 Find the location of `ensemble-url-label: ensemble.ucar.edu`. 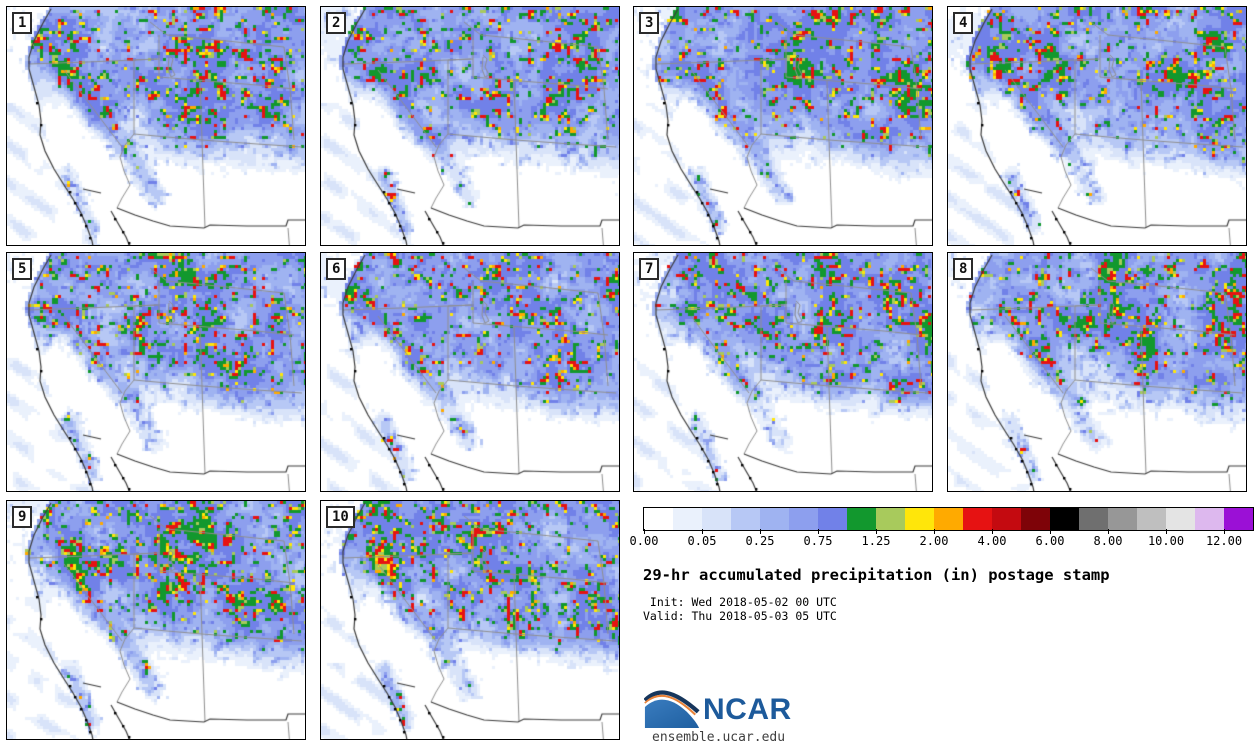

ensemble-url-label: ensemble.ucar.edu is located at coordinates (719, 737).